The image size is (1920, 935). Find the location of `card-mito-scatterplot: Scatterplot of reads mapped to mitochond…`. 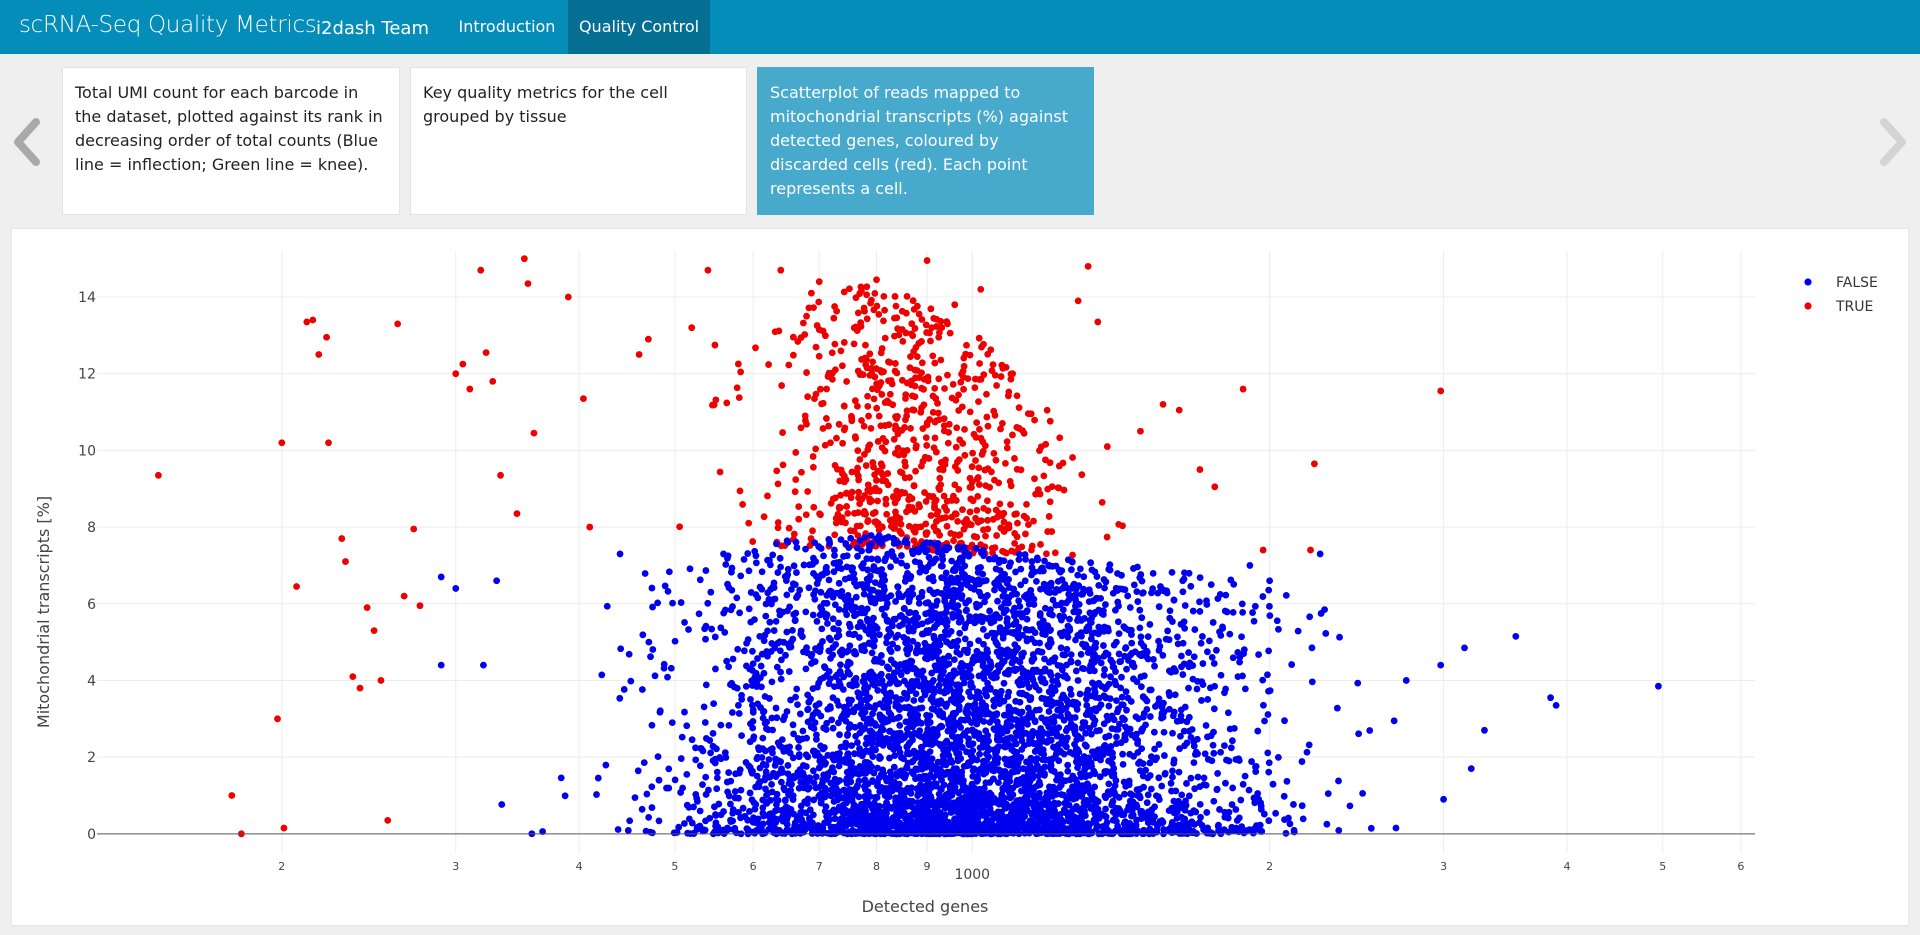

card-mito-scatterplot: Scatterplot of reads mapped to mitochond… is located at coordinates (925, 141).